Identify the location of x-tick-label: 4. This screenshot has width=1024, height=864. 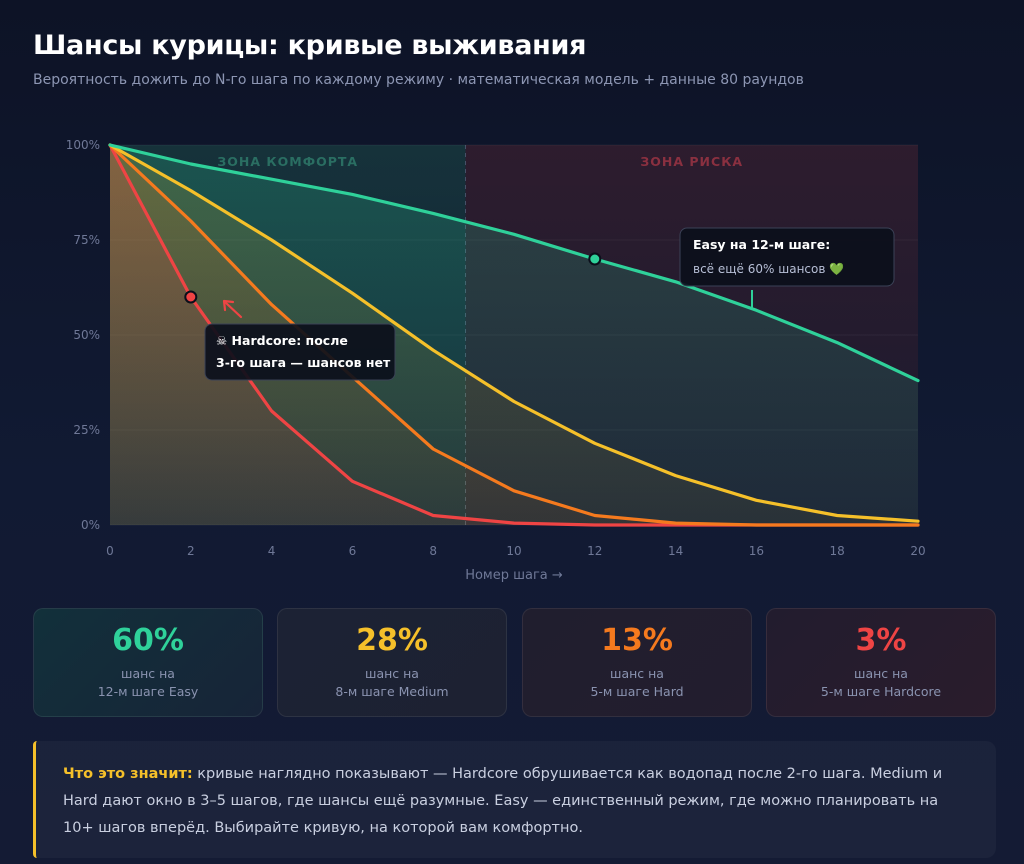
(272, 551).